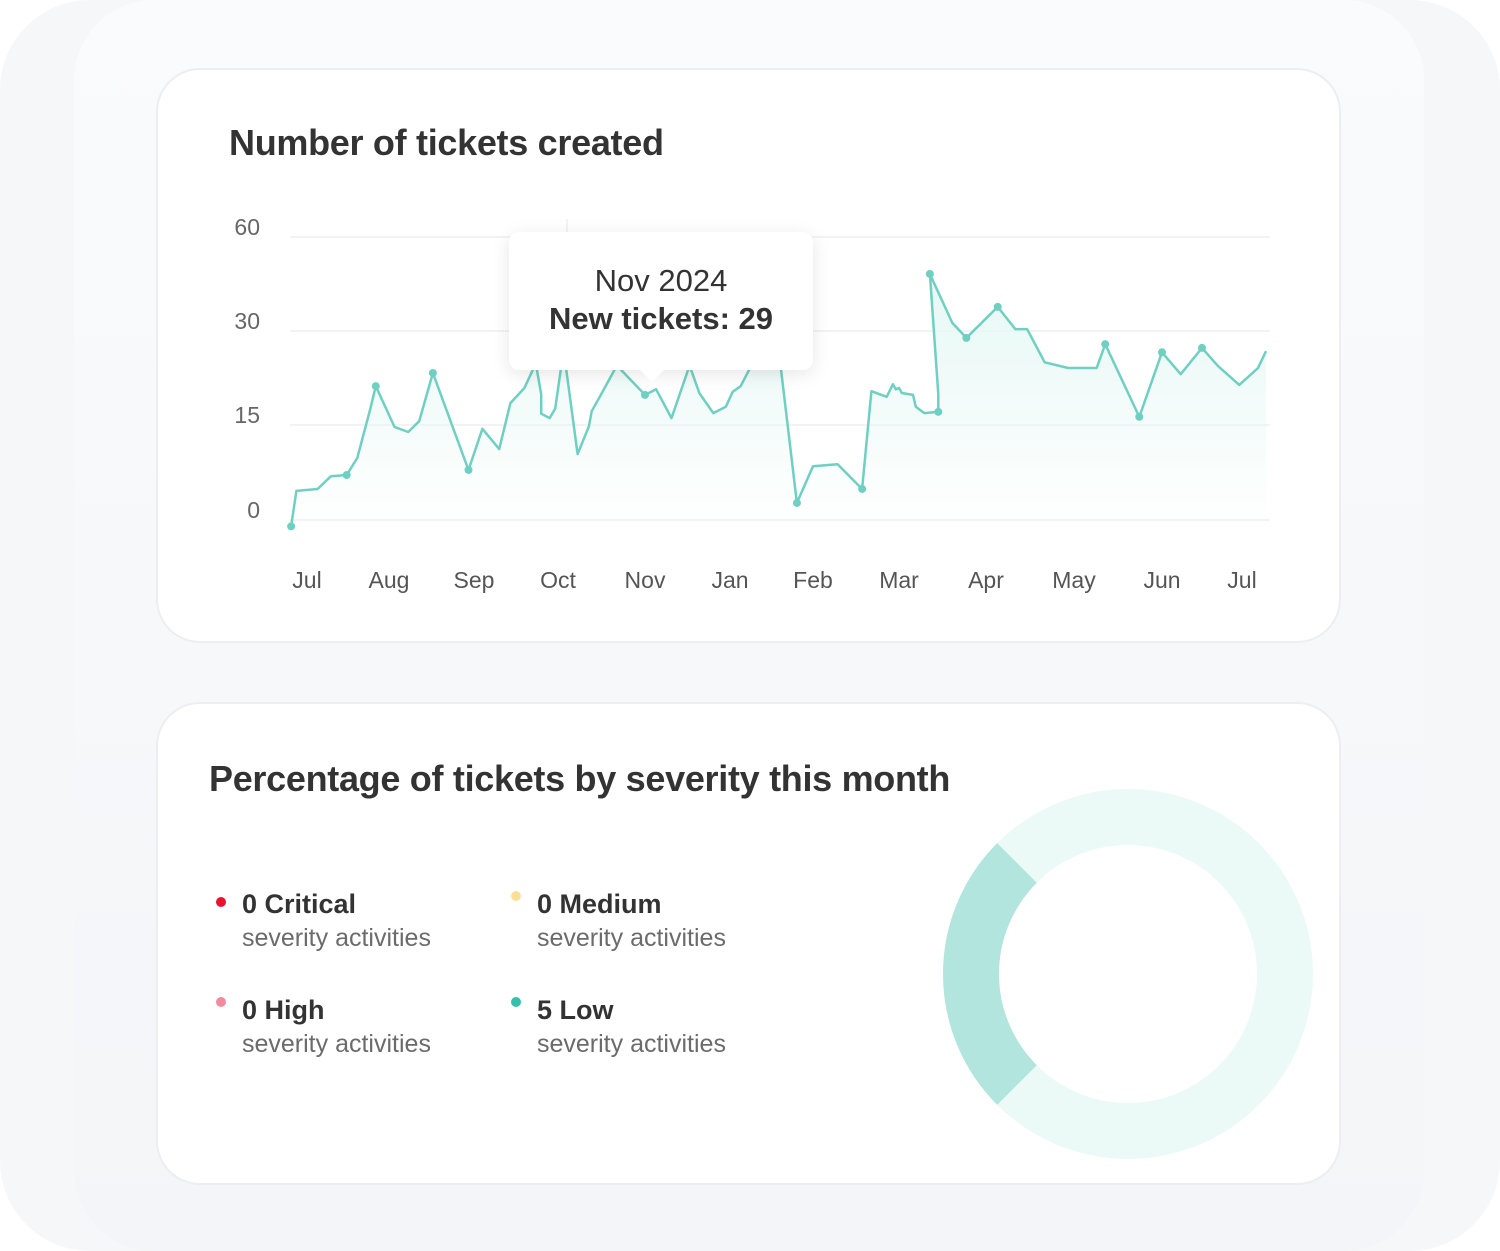  I want to click on donut-segment-low, so click(990, 974).